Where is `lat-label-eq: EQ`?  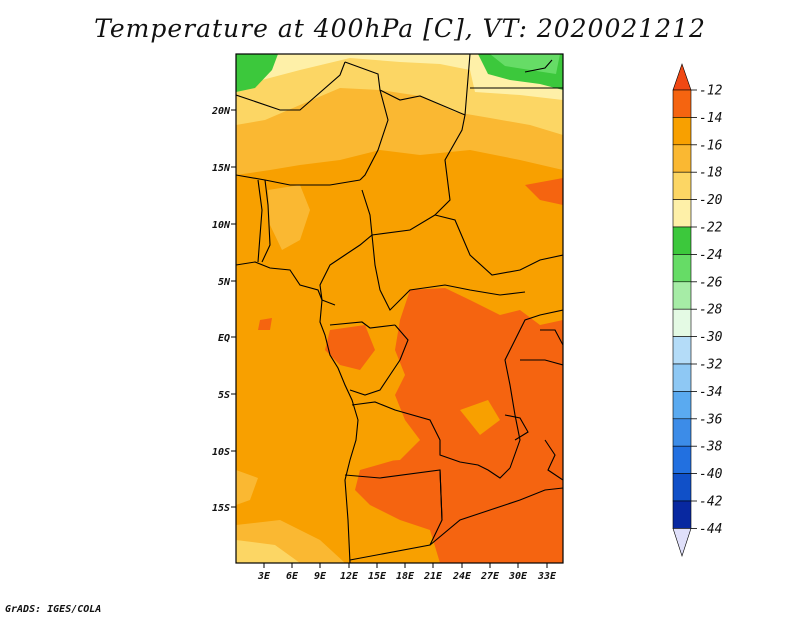
lat-label-eq: EQ is located at coordinates (224, 338).